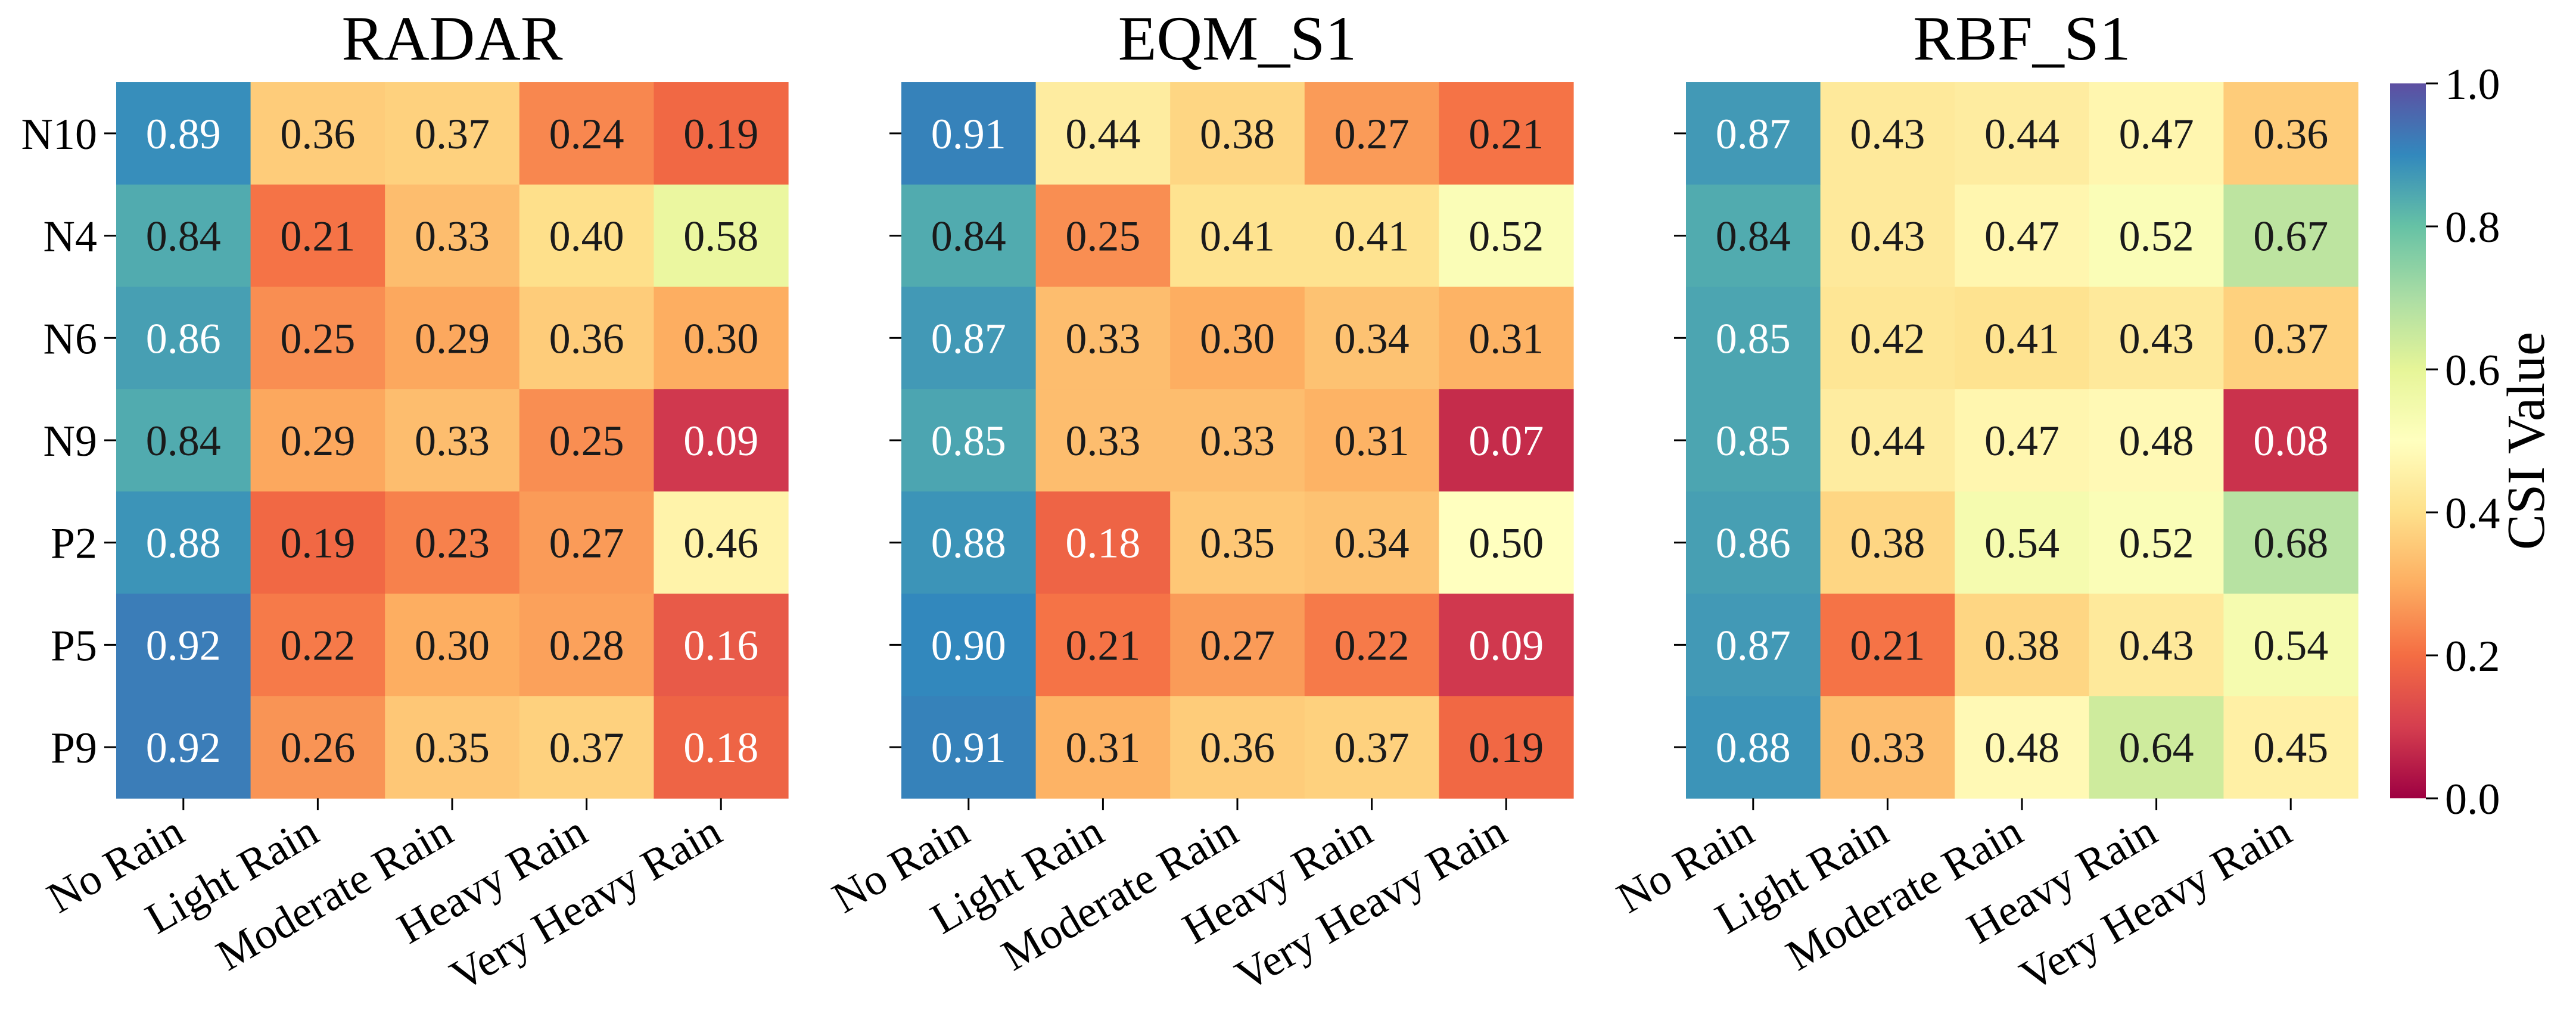 This screenshot has height=1014, width=2576. I want to click on cell-value-label: 0.08, so click(2290, 441).